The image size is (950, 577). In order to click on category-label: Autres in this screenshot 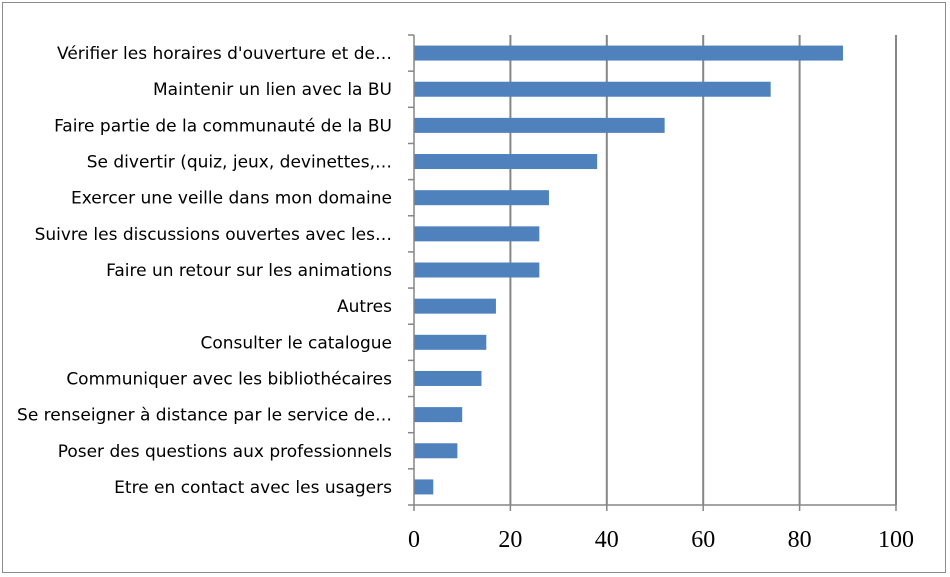, I will do `click(364, 307)`.